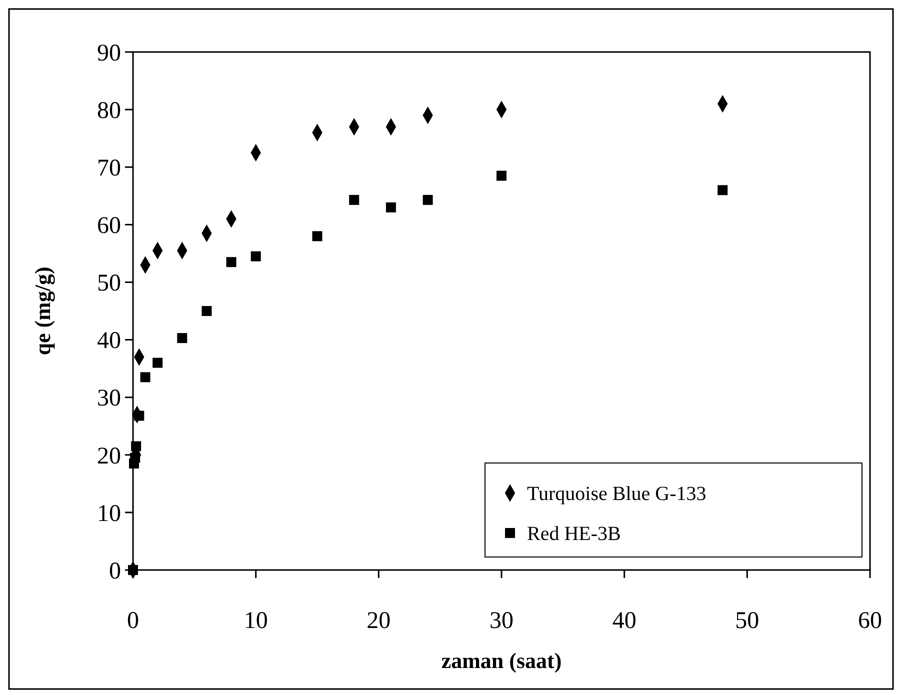 The width and height of the screenshot is (897, 695). Describe the element at coordinates (574, 534) in the screenshot. I see `legend-label: Red HE-3B` at that location.